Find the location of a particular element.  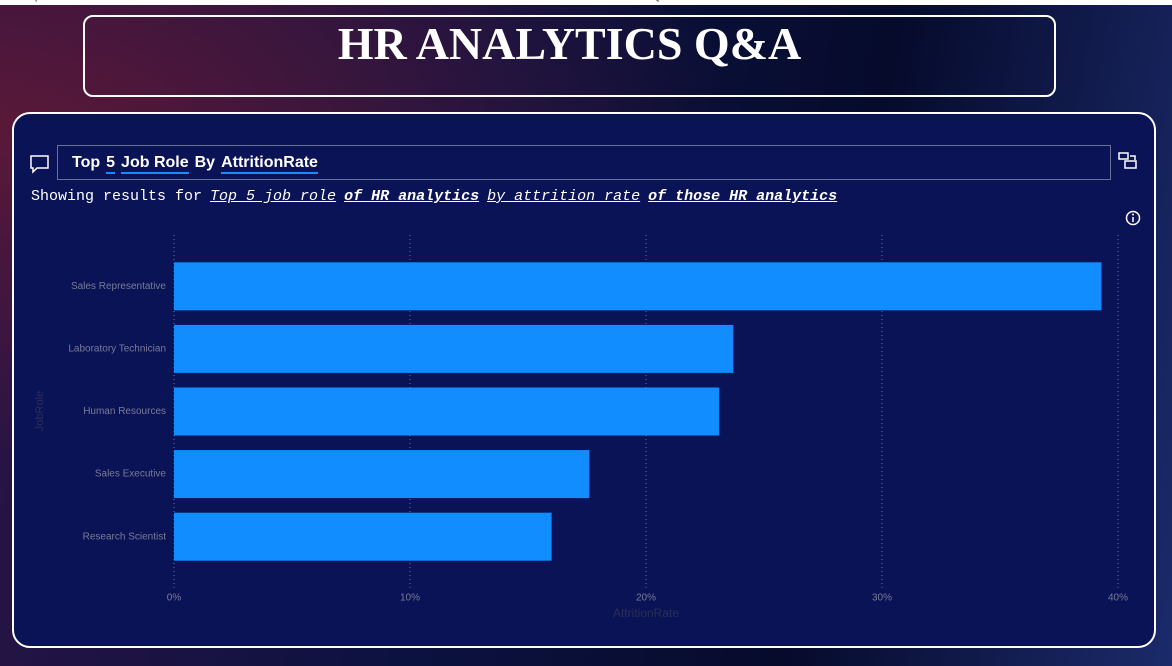

y-tick-label: Research Scientist is located at coordinates (125, 536).